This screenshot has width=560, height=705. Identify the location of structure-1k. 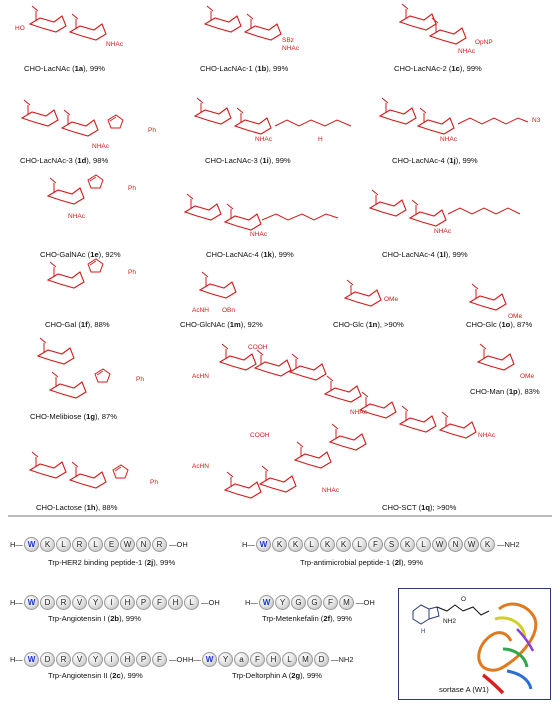
(261, 212).